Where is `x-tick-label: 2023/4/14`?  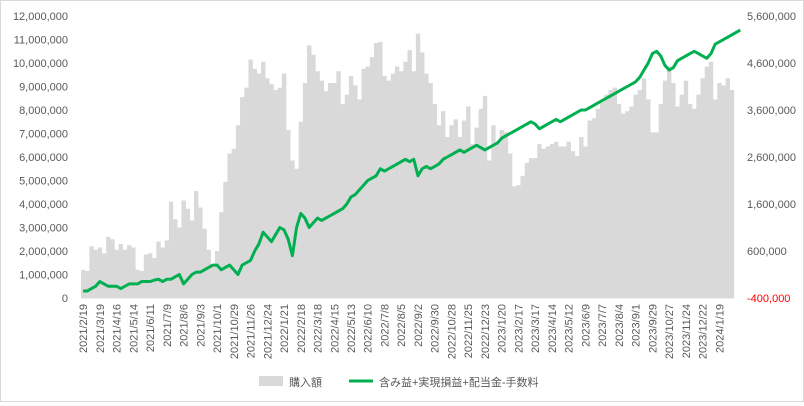 x-tick-label: 2023/4/14 is located at coordinates (553, 328).